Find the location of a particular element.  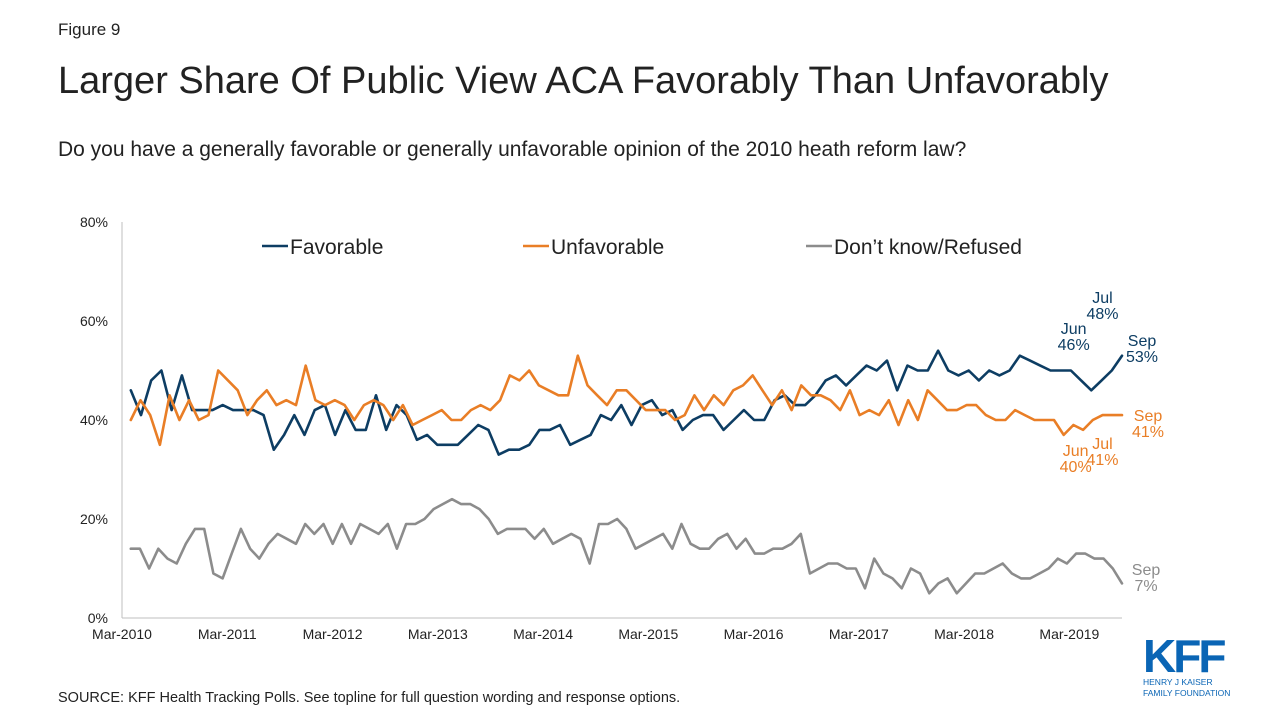

x-tick-label: Mar-2019 is located at coordinates (1069, 634).